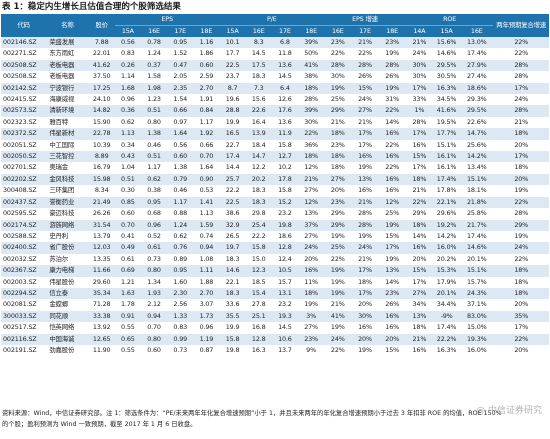 The image size is (550, 439). What do you see at coordinates (338, 350) in the screenshot?
I see `cell-eps-growth-16e: 22%` at bounding box center [338, 350].